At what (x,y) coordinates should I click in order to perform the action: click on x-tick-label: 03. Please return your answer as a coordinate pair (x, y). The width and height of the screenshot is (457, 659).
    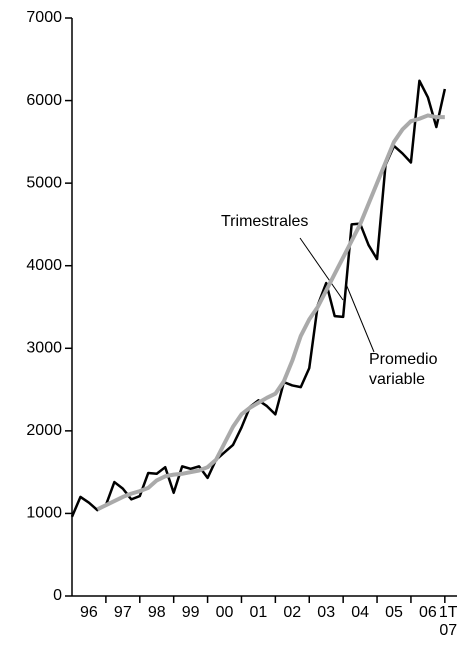
    Looking at the image, I should click on (326, 612).